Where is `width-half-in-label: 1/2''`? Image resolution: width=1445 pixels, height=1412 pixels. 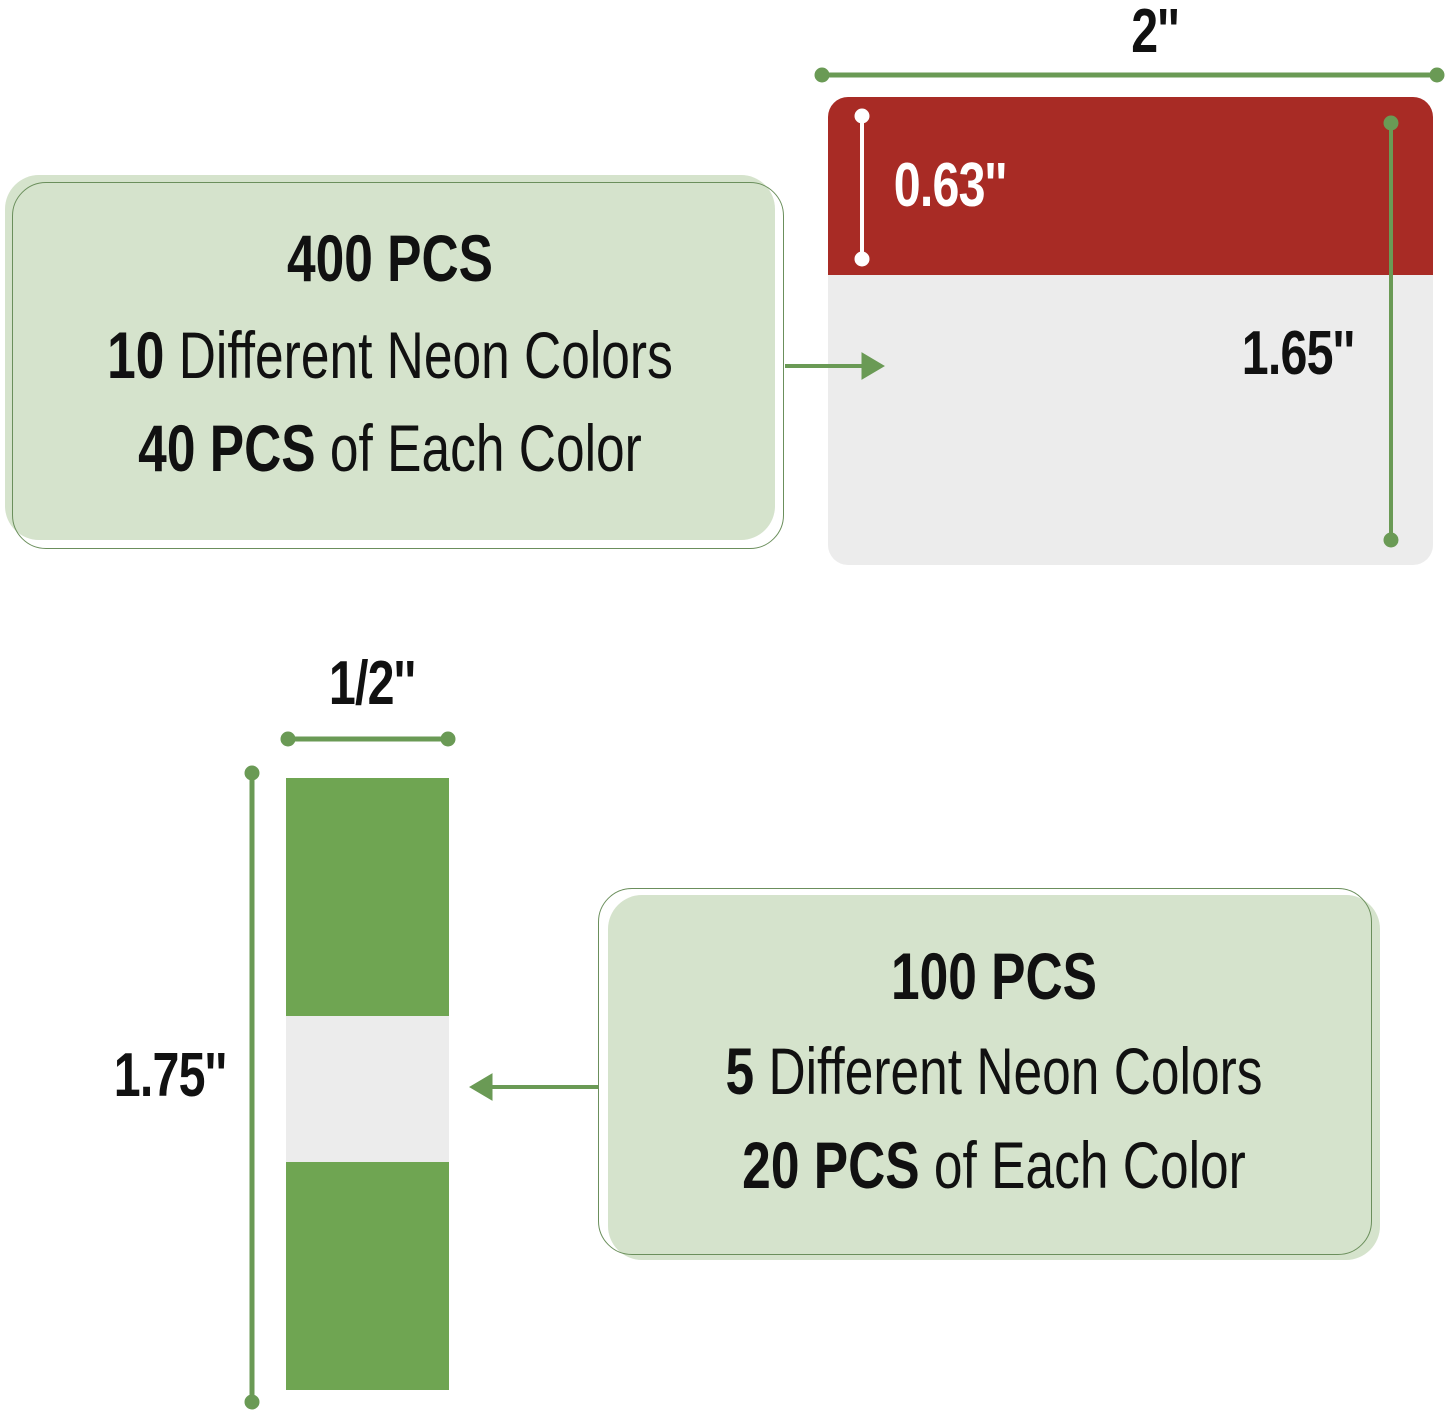
width-half-in-label: 1/2'' is located at coordinates (372, 683).